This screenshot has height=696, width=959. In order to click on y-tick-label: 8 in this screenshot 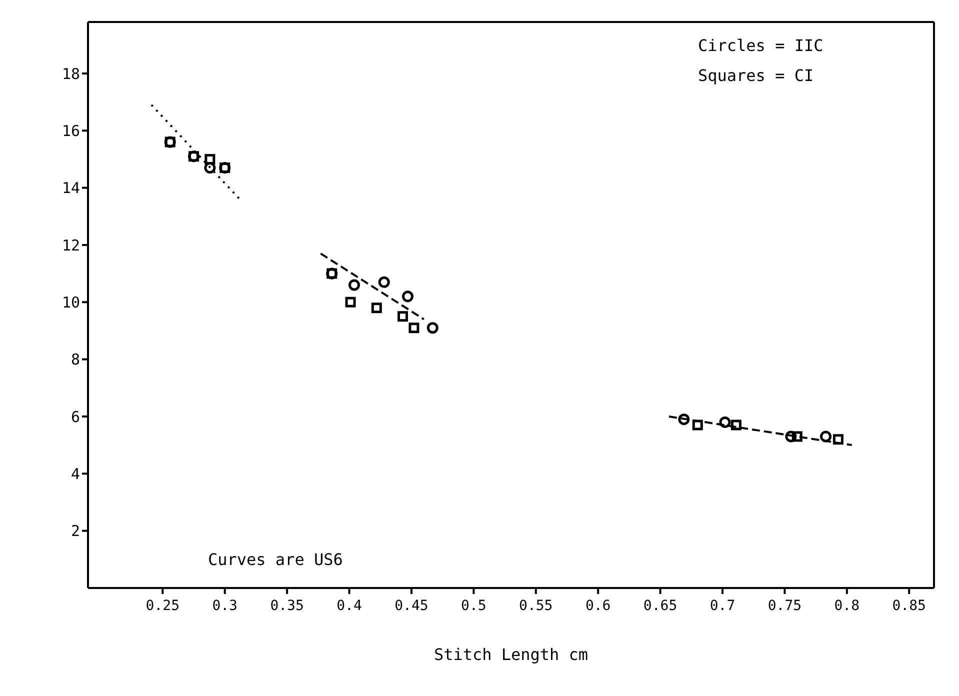, I will do `click(75, 359)`.